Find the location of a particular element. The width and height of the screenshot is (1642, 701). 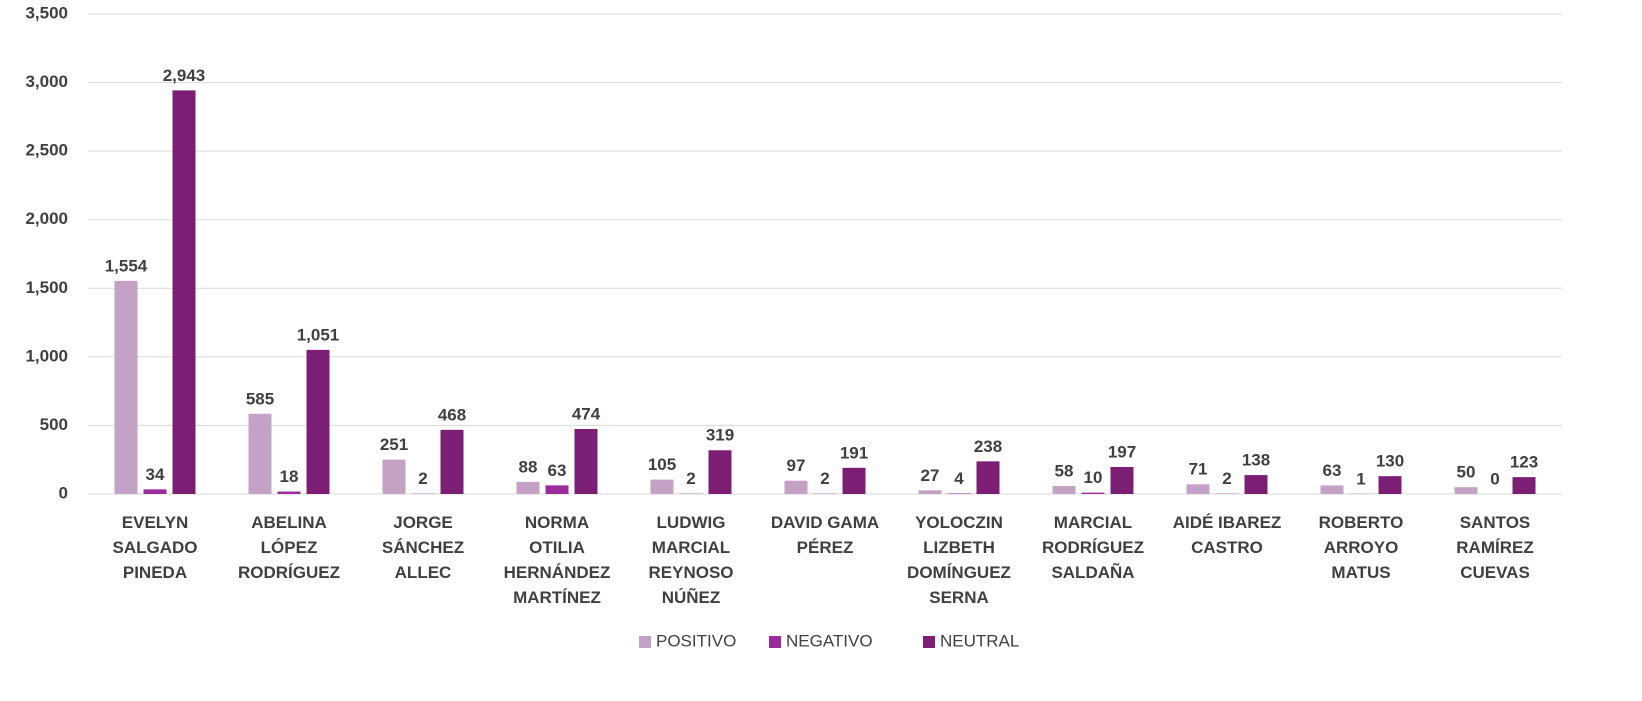

data-label: 18 is located at coordinates (289, 476).